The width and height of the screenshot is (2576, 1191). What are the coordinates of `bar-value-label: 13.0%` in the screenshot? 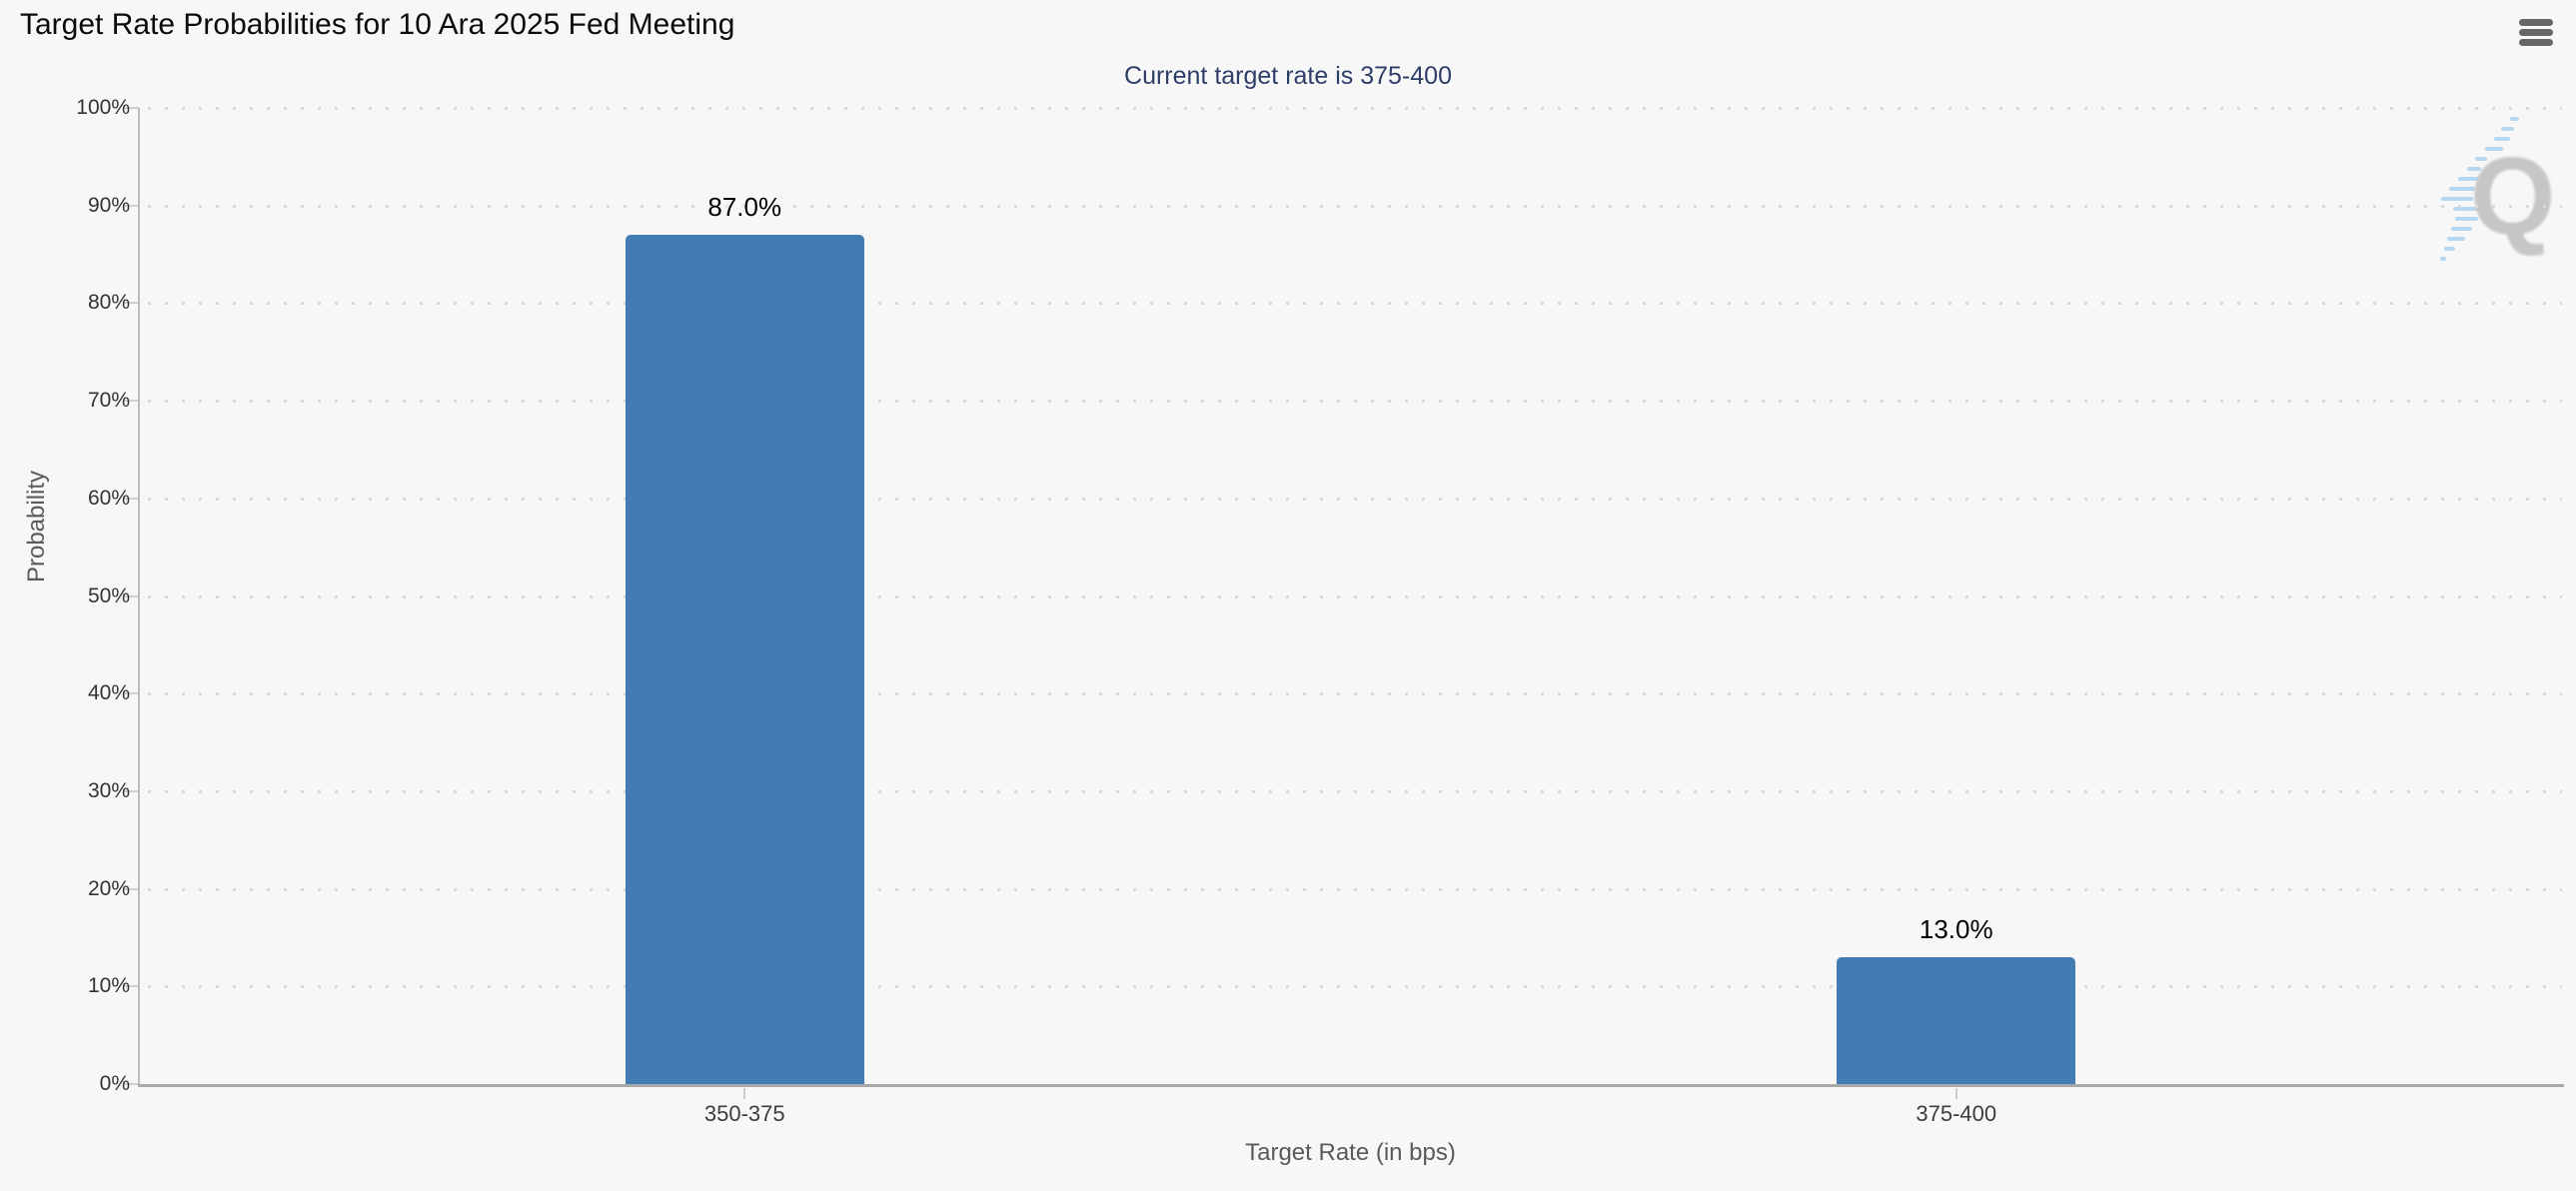 It's located at (1956, 929).